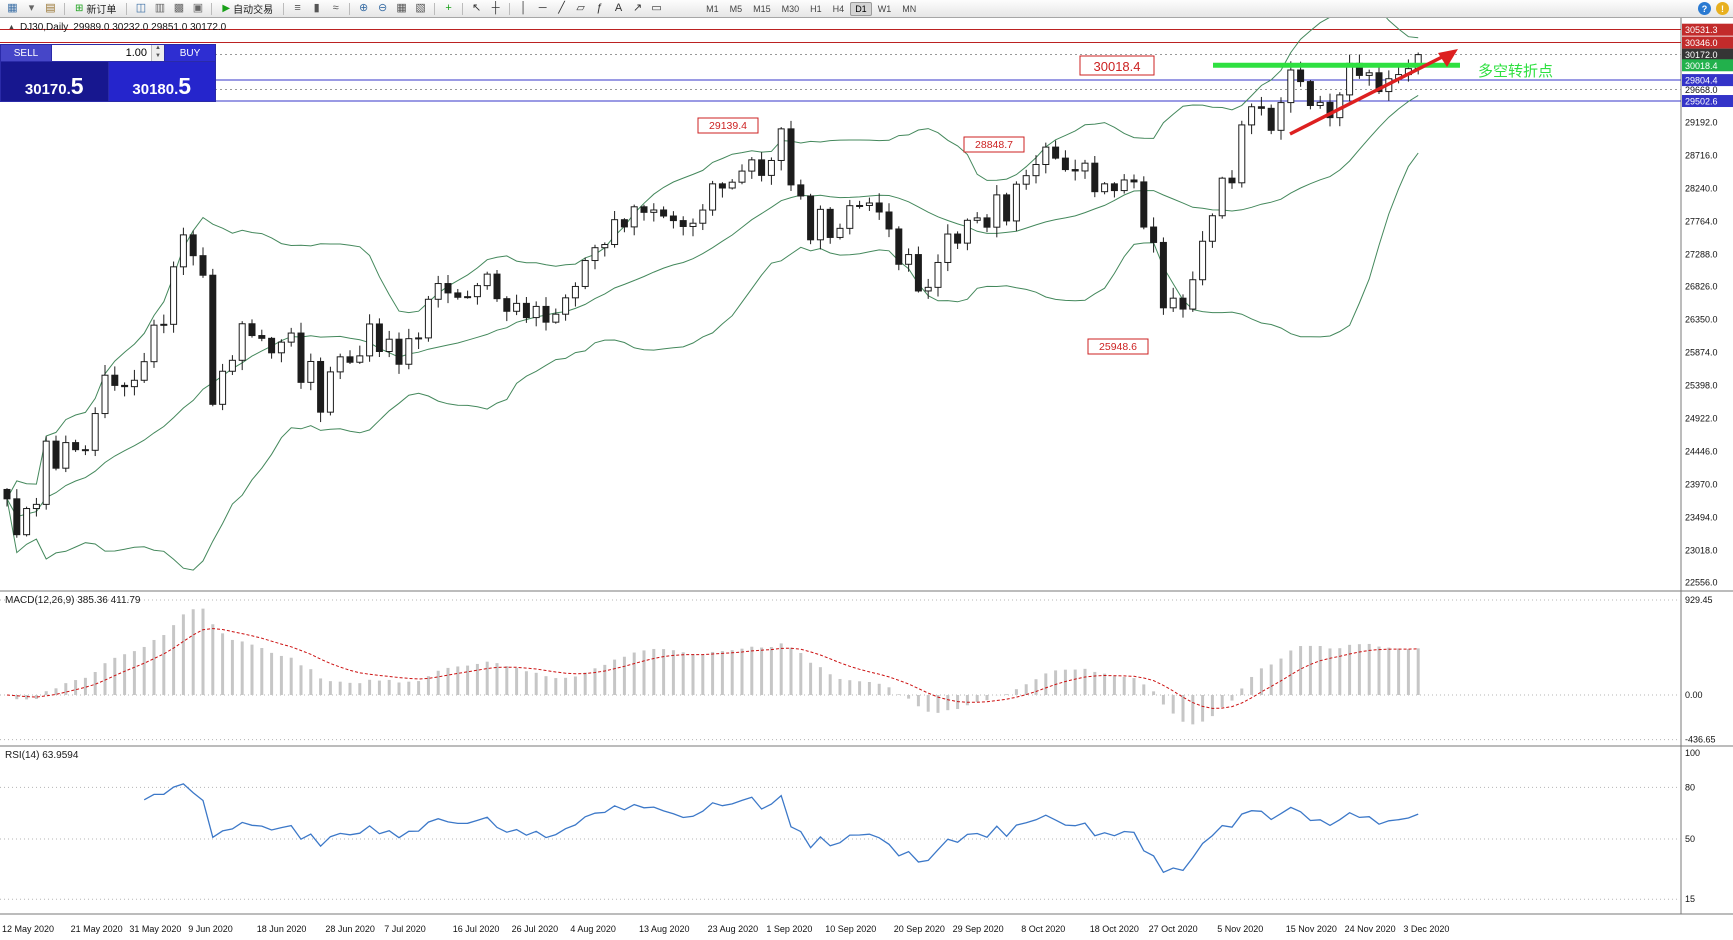  I want to click on market-watch-icon: ◫, so click(141, 8).